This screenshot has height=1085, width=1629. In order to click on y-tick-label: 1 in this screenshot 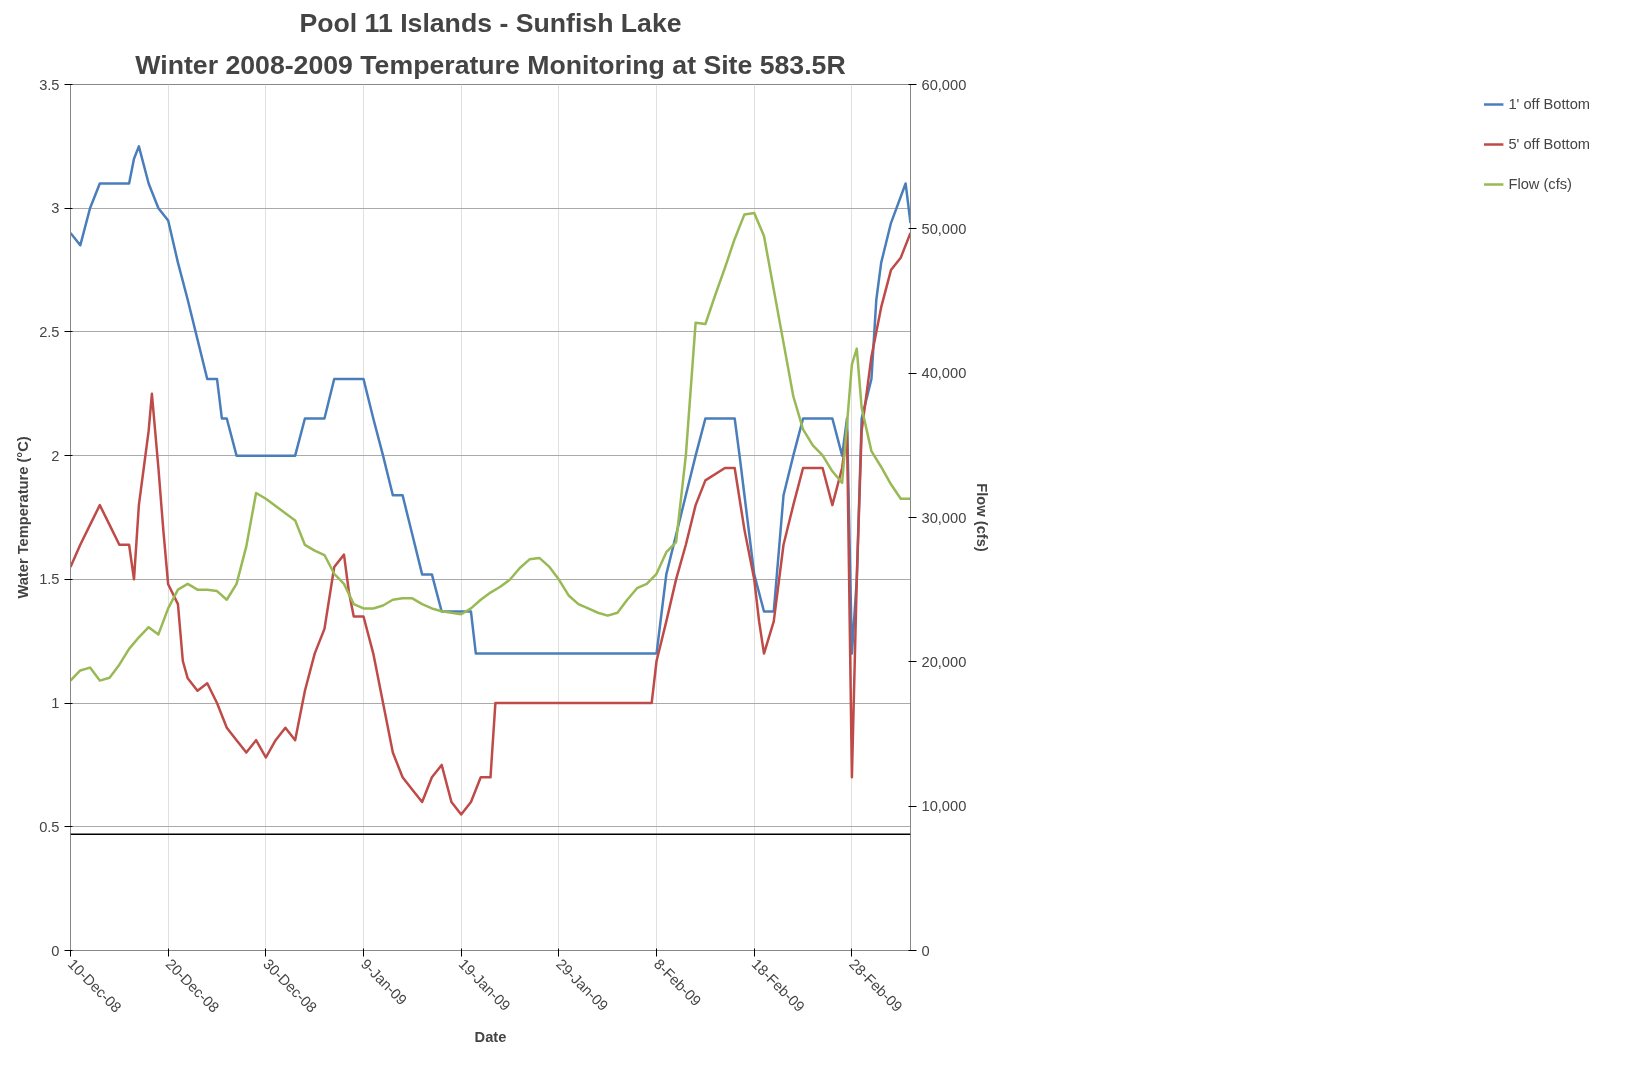, I will do `click(55, 703)`.